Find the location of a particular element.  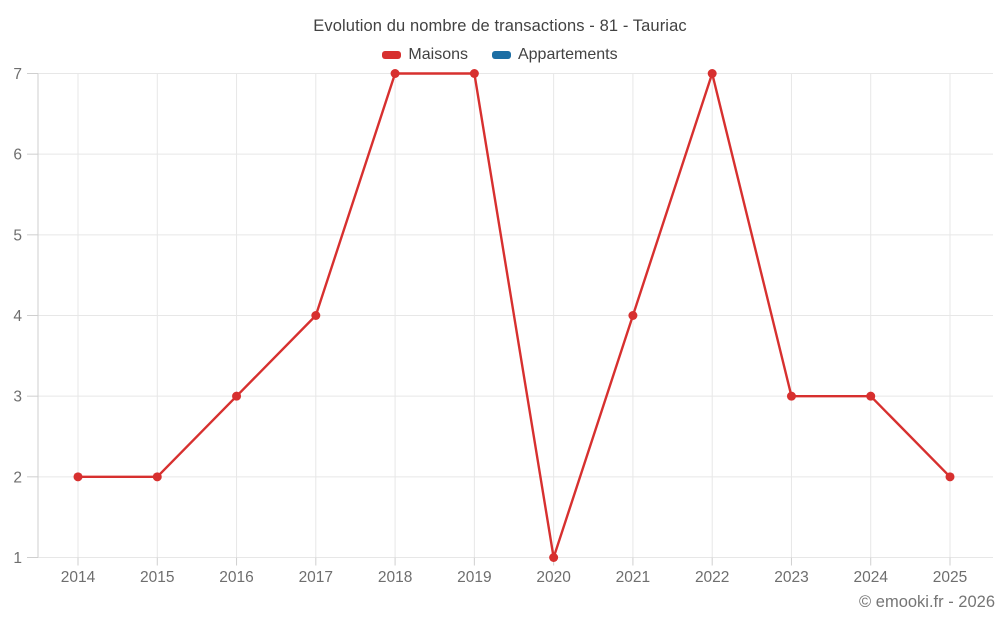

svg-text: 2 is located at coordinates (17, 477).